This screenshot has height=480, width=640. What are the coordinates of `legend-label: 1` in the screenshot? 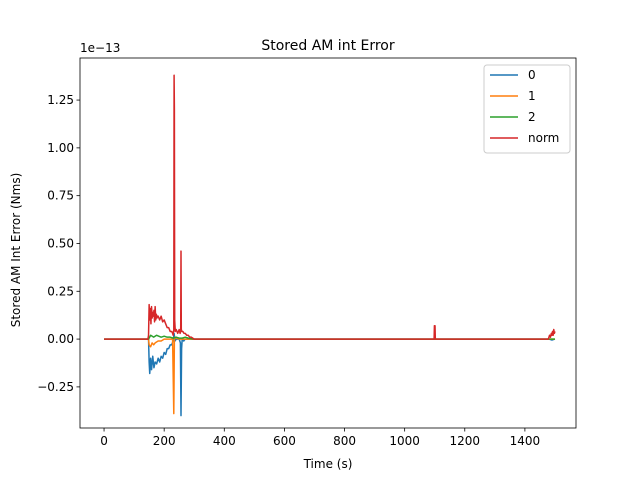 It's located at (532, 96).